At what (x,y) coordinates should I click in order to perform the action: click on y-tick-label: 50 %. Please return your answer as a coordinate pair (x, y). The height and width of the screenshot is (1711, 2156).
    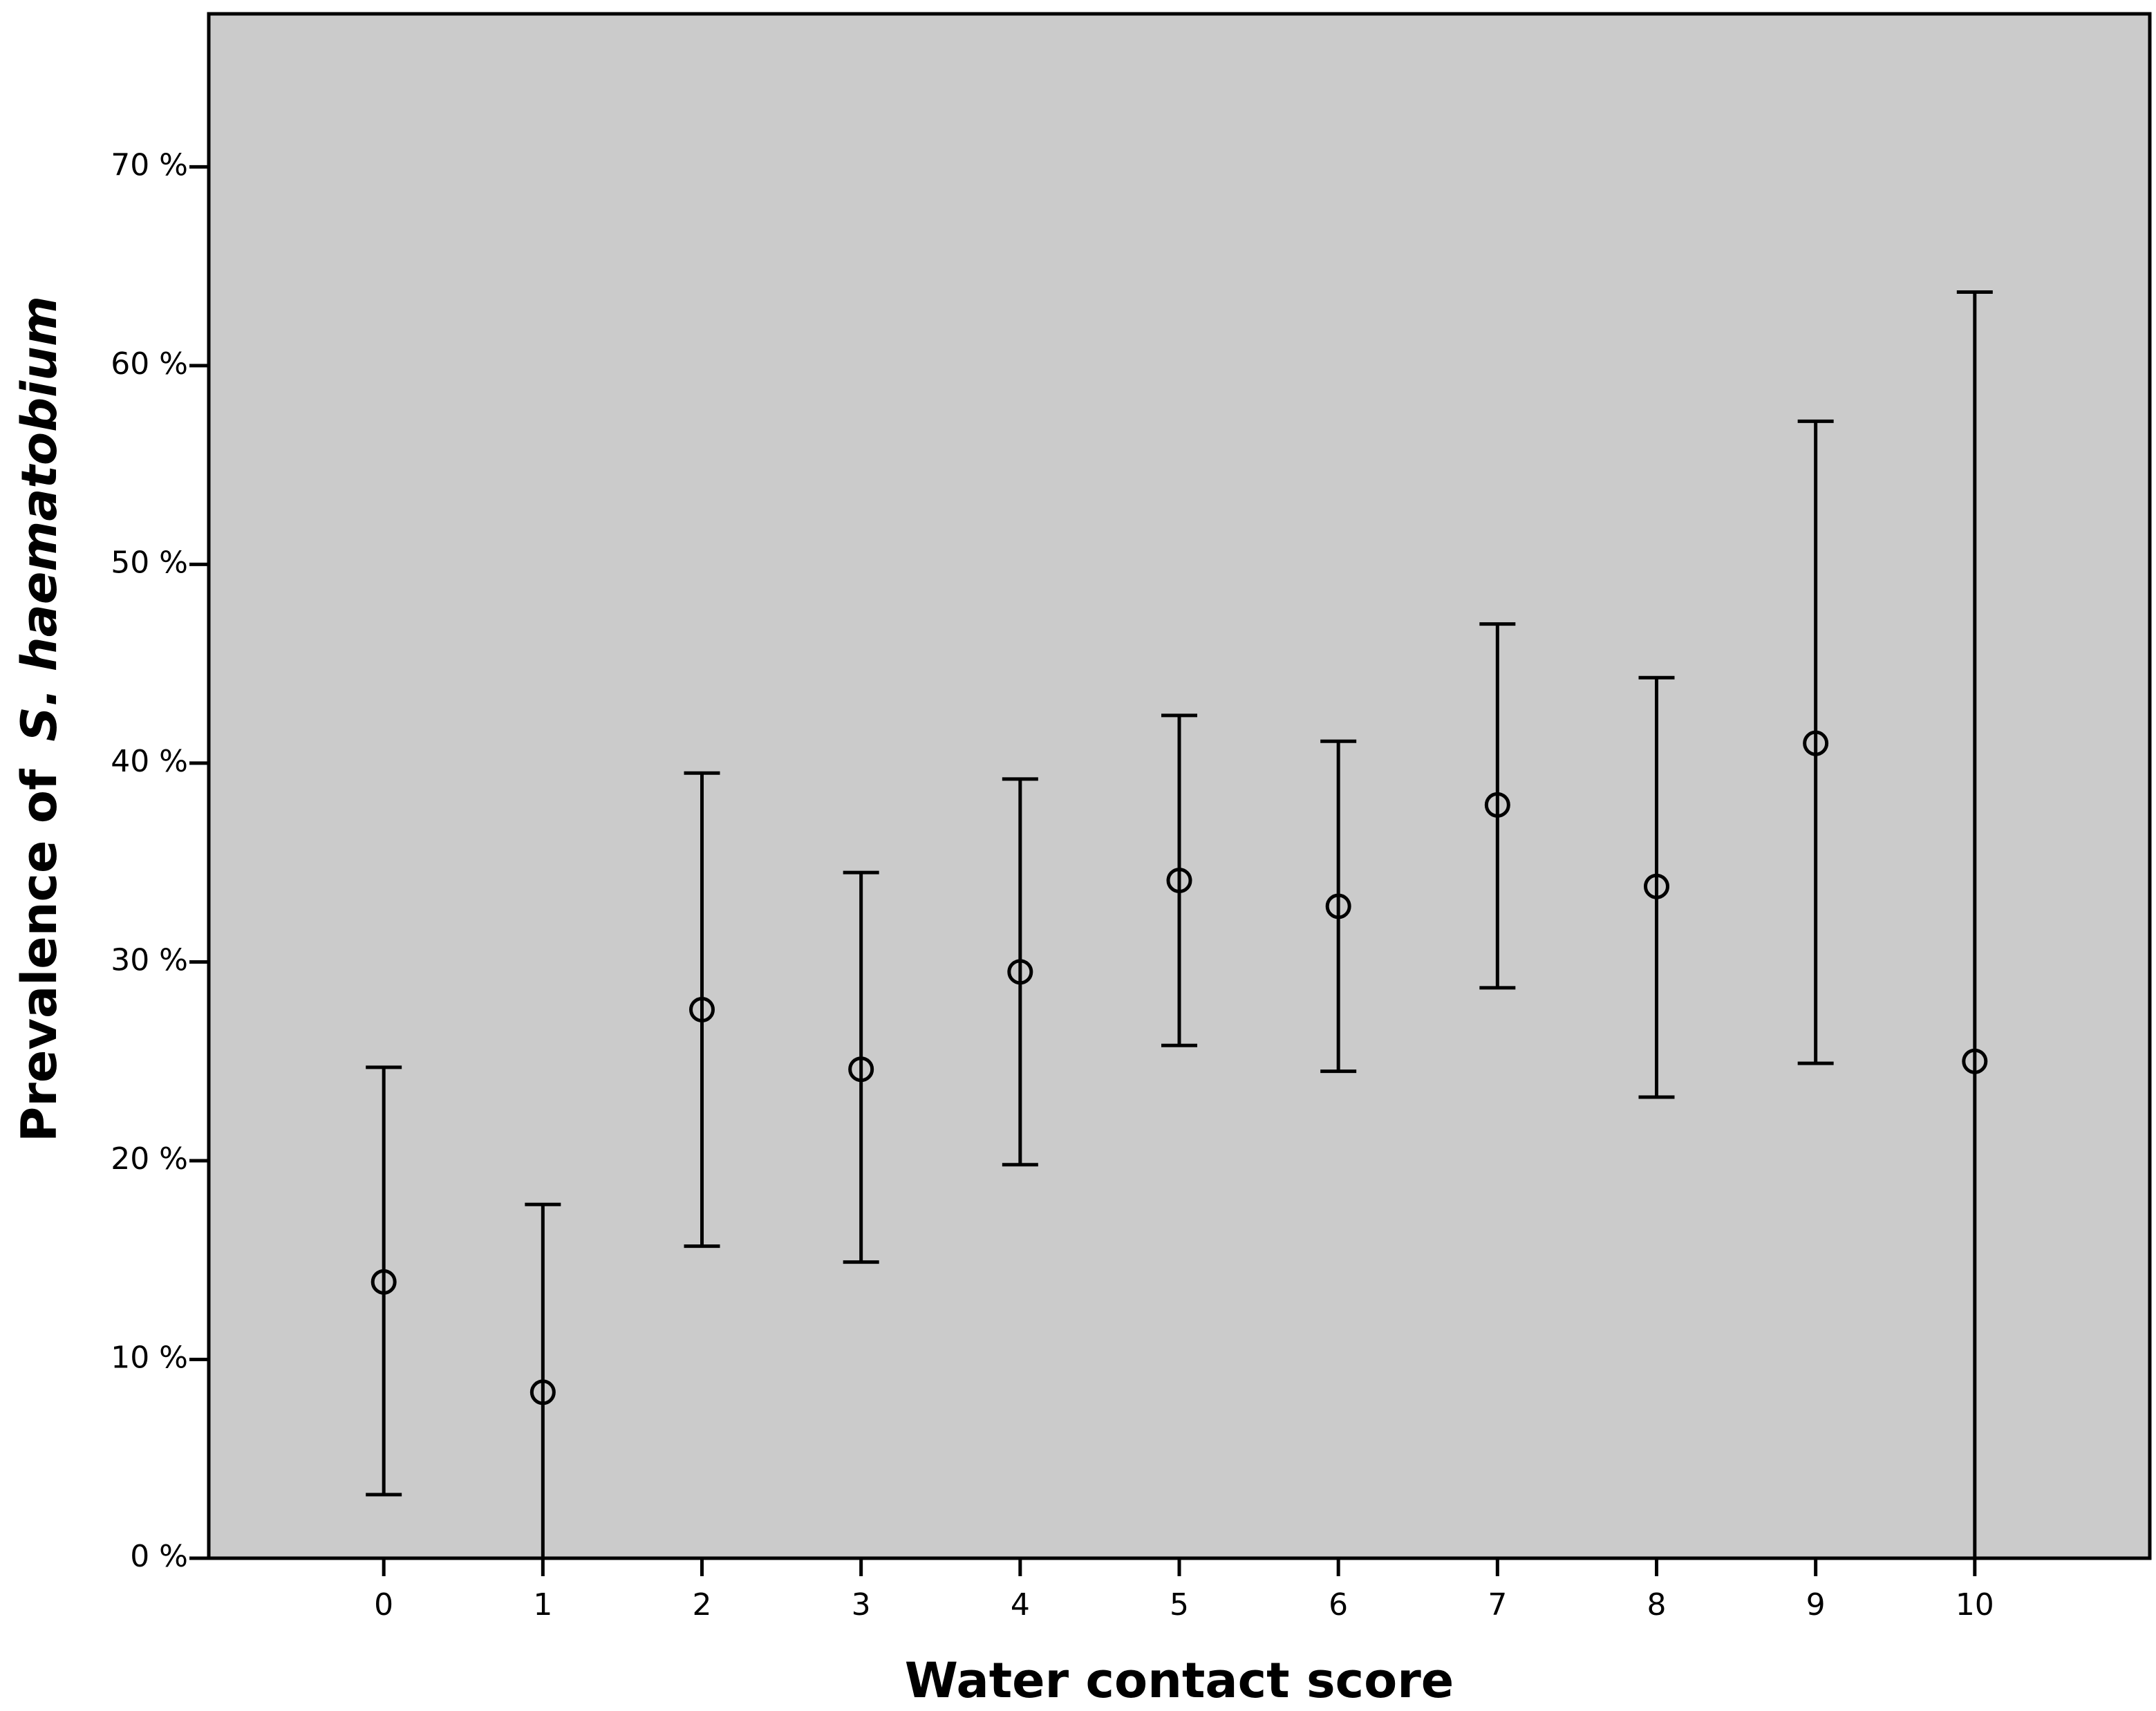
    Looking at the image, I should click on (149, 562).